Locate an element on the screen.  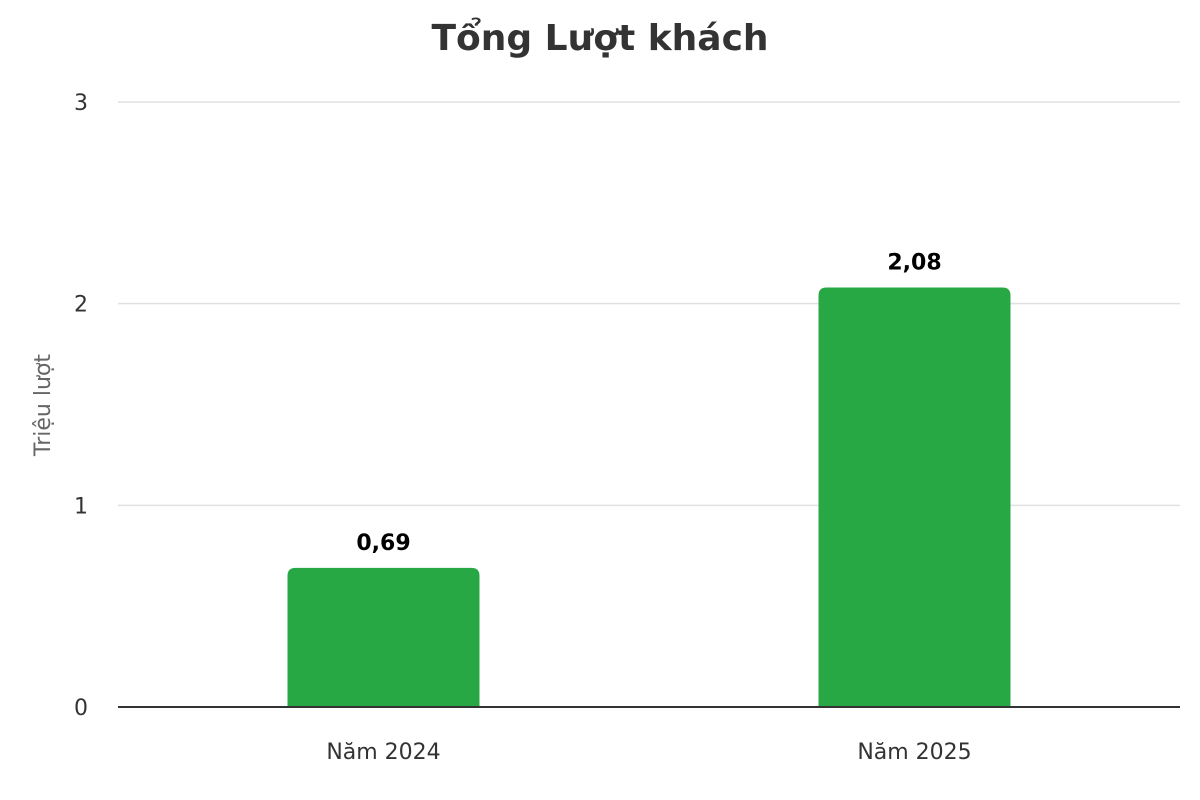
y-tick-label: 2 is located at coordinates (81, 305).